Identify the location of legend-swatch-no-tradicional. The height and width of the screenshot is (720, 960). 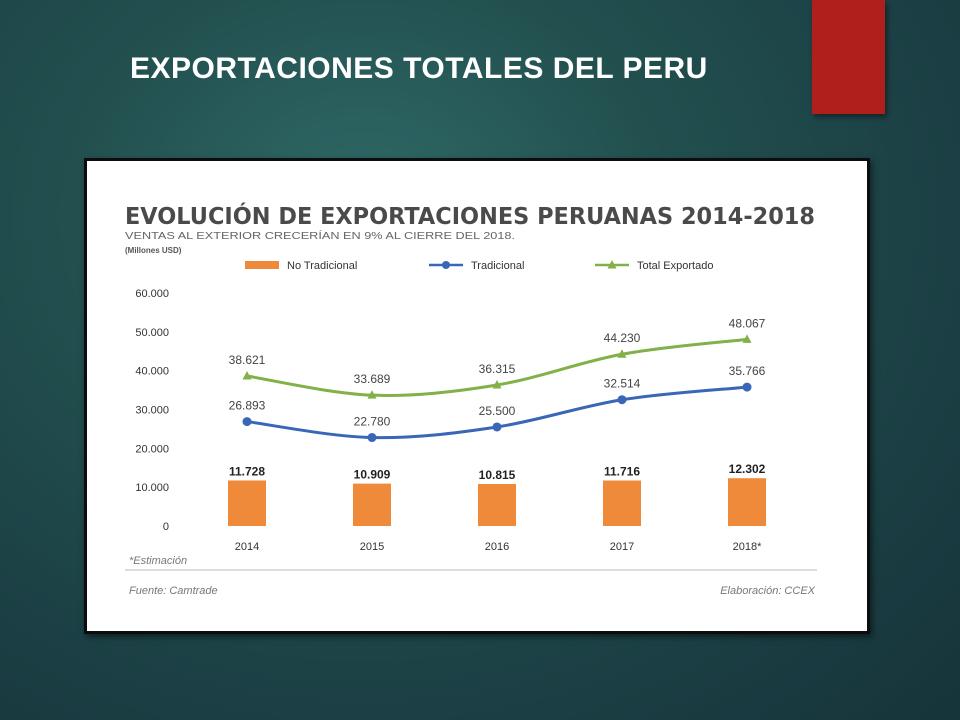
(262, 265).